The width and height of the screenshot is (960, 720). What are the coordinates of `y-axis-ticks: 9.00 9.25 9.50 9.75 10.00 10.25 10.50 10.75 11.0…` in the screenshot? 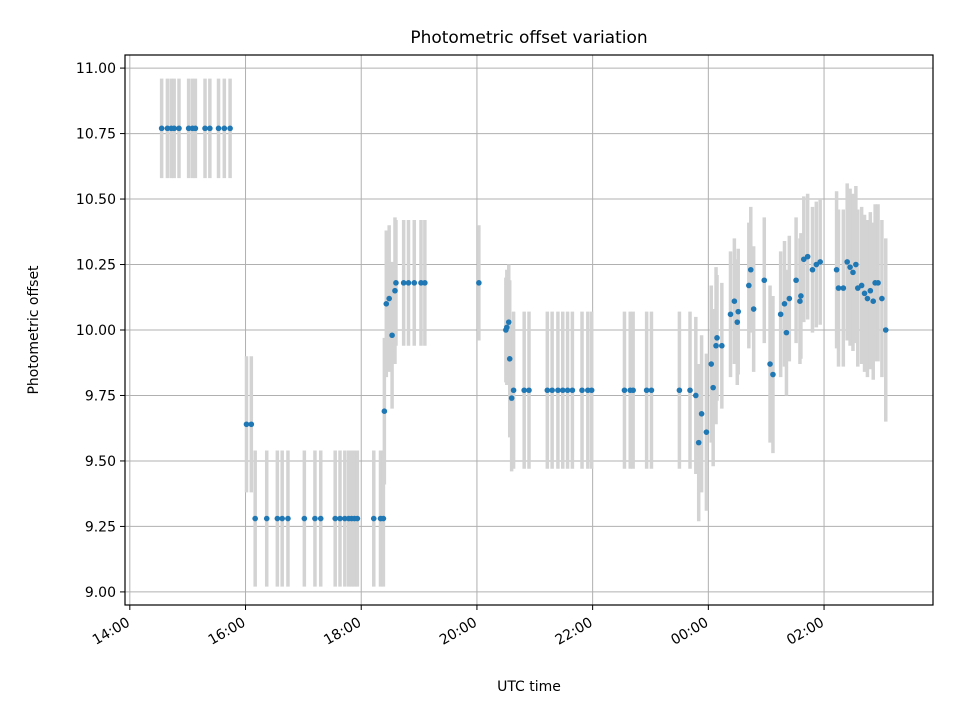 It's located at (100, 331).